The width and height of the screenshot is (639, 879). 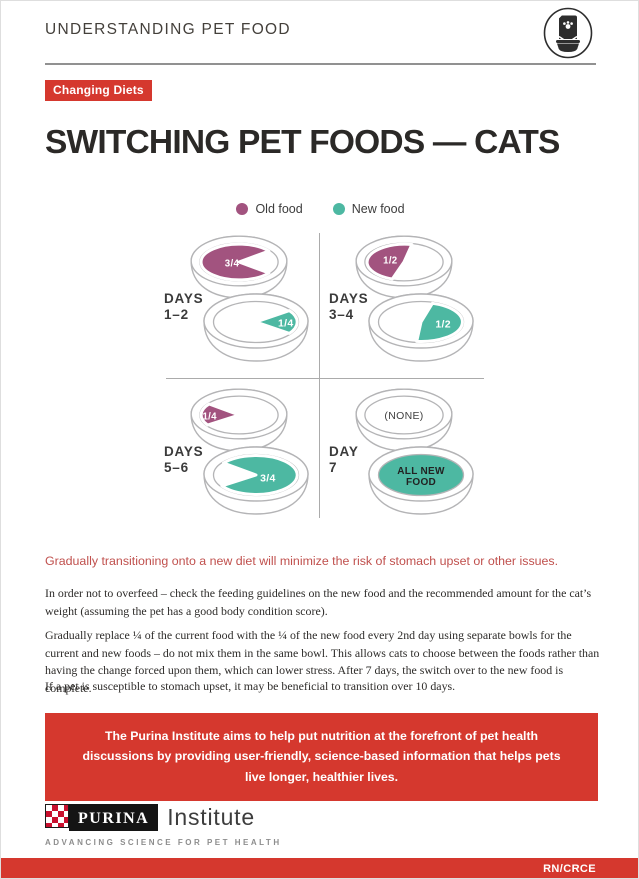 I want to click on bowls-illustration: 3/4 1/4, so click(x=249, y=298).